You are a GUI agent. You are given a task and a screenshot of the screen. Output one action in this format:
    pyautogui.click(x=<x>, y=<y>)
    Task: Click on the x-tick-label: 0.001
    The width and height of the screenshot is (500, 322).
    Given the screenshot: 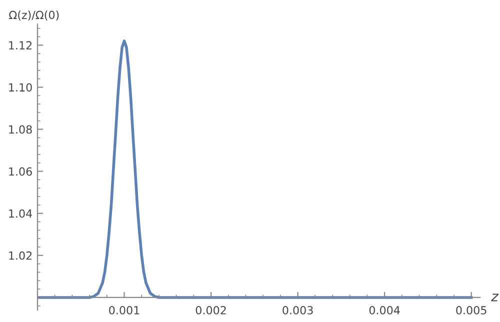 What is the action you would take?
    pyautogui.click(x=124, y=310)
    